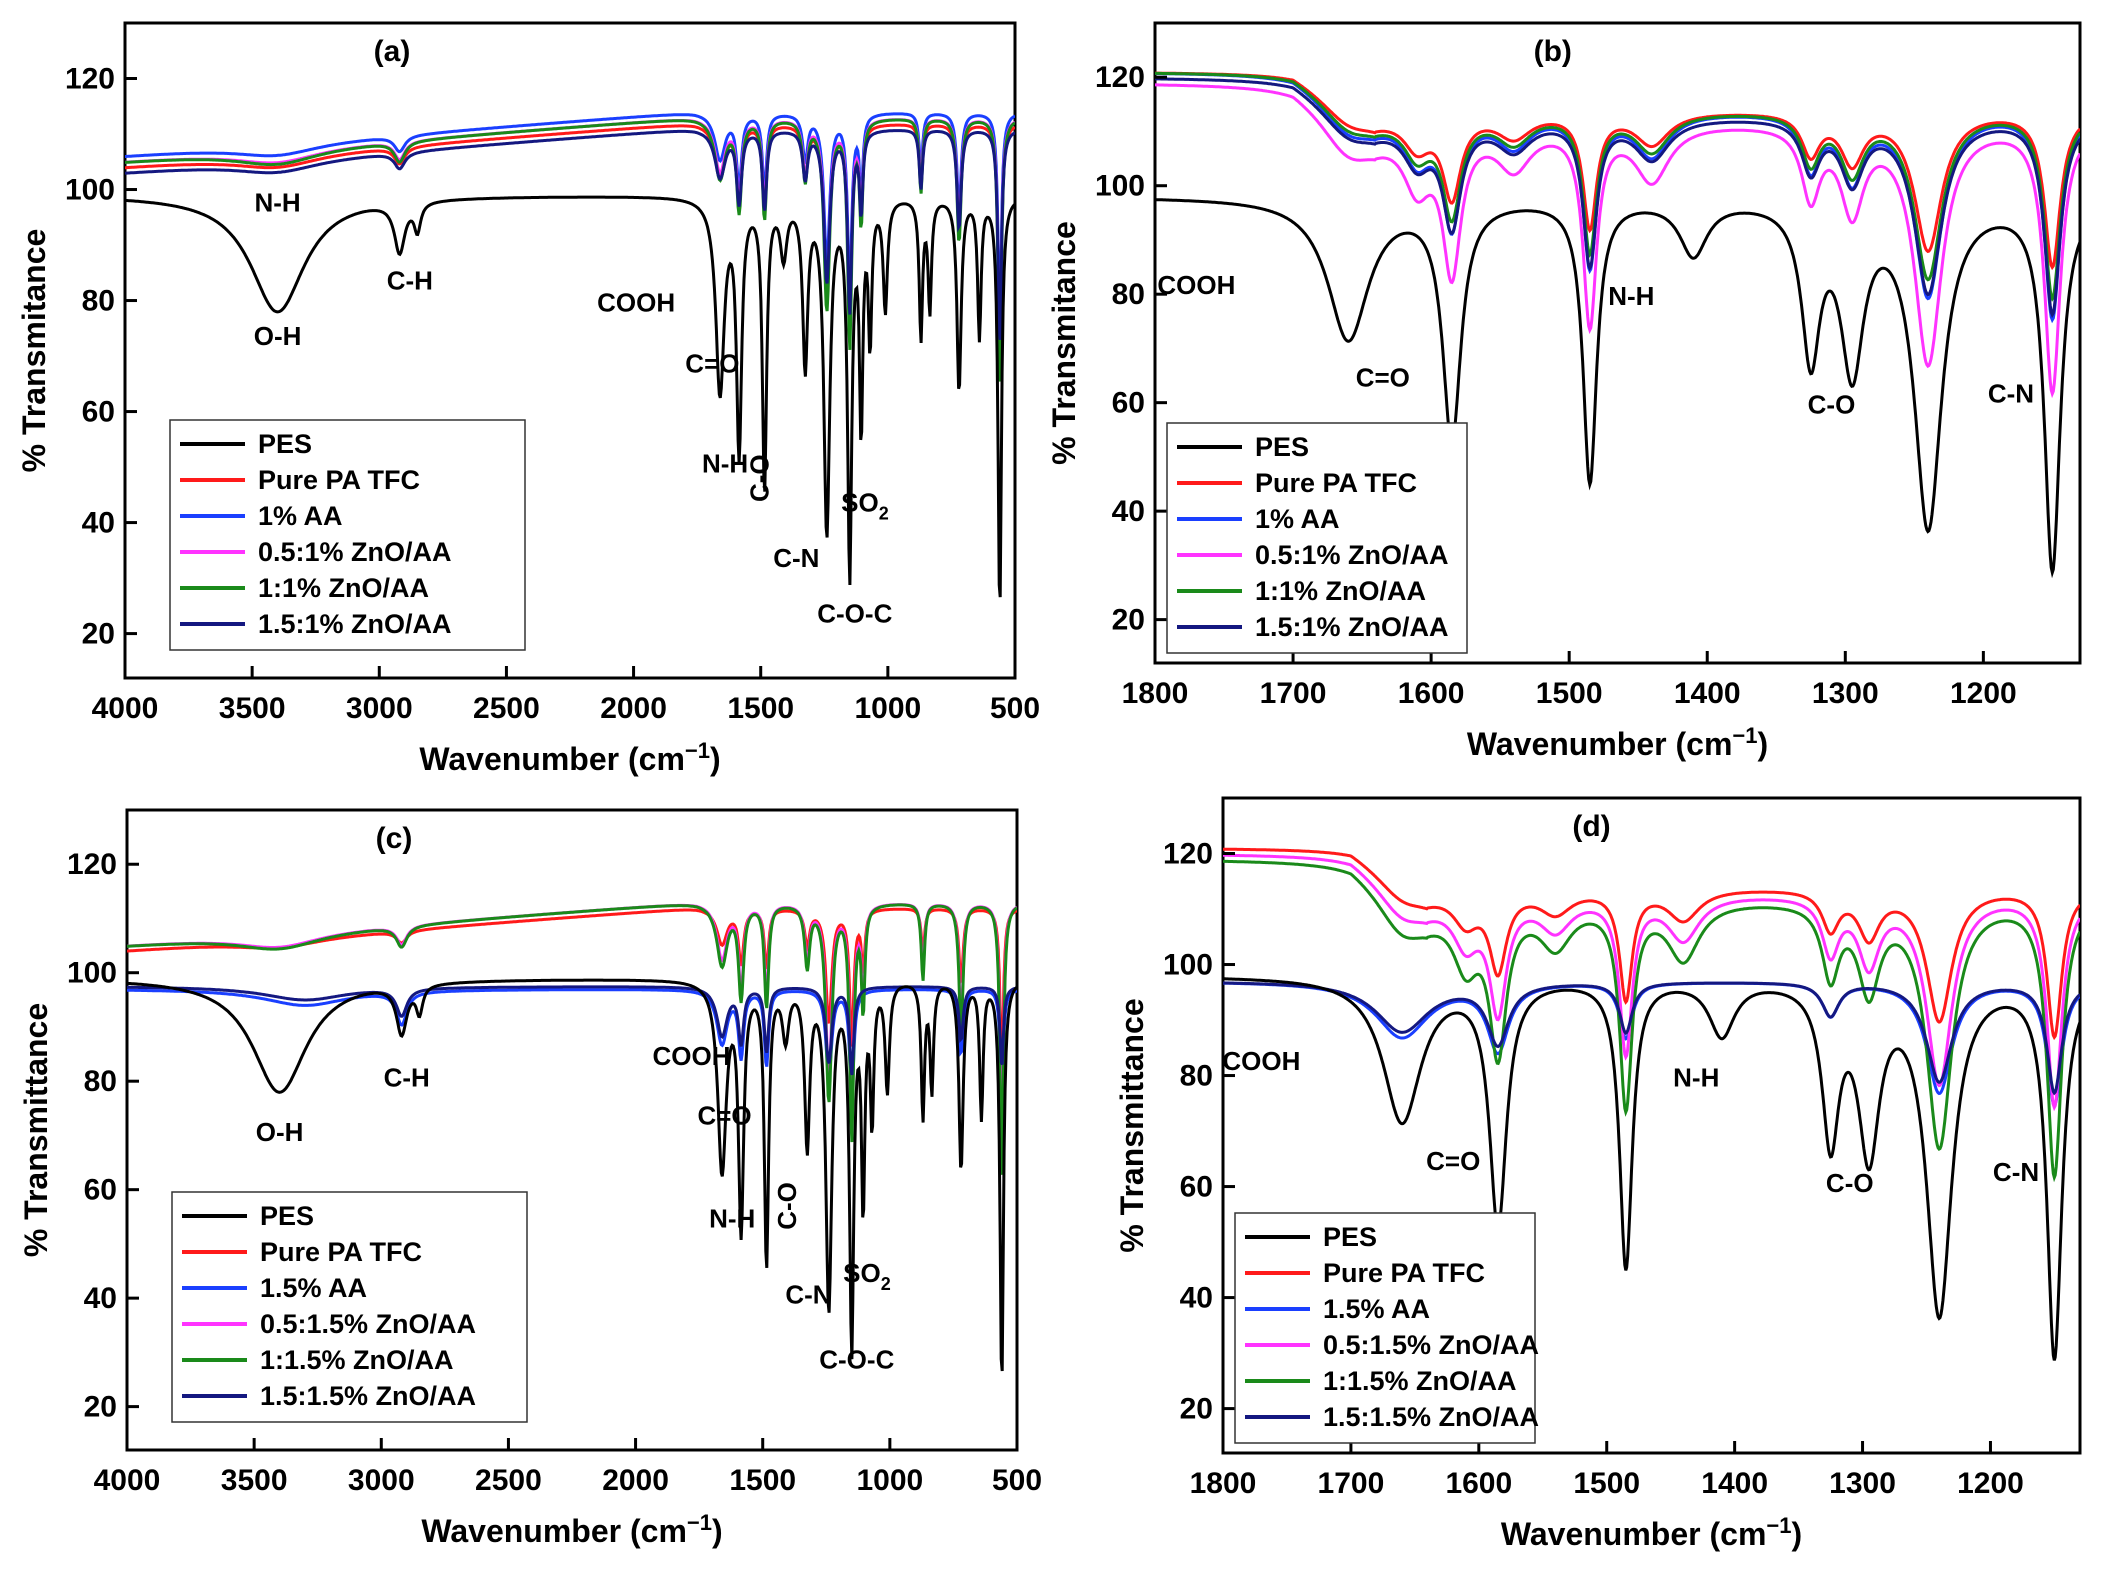 The height and width of the screenshot is (1570, 2107). Describe the element at coordinates (1223, 1483) in the screenshot. I see `x-tick-label: 1800` at that location.